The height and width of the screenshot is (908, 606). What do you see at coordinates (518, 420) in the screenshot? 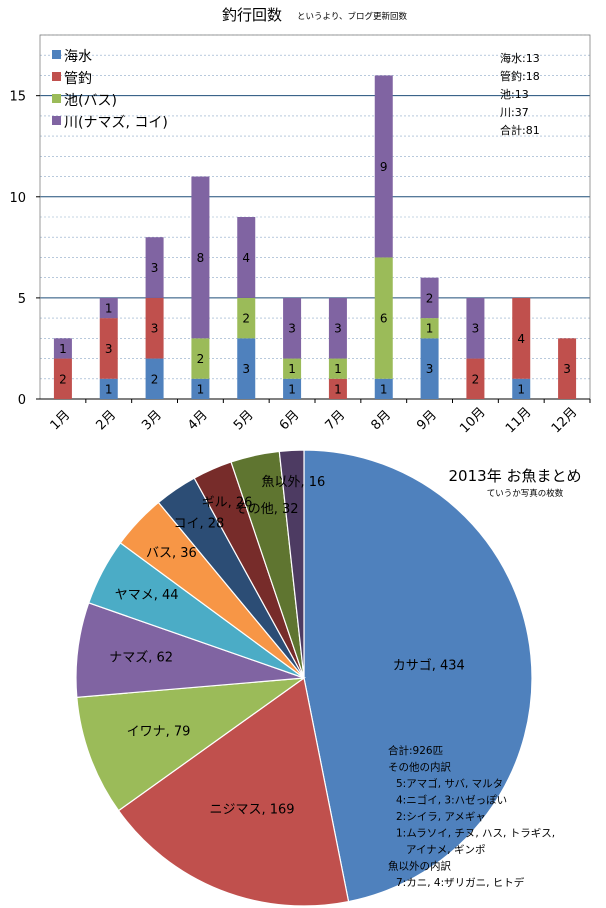
I see `x-tick-label: 11月` at bounding box center [518, 420].